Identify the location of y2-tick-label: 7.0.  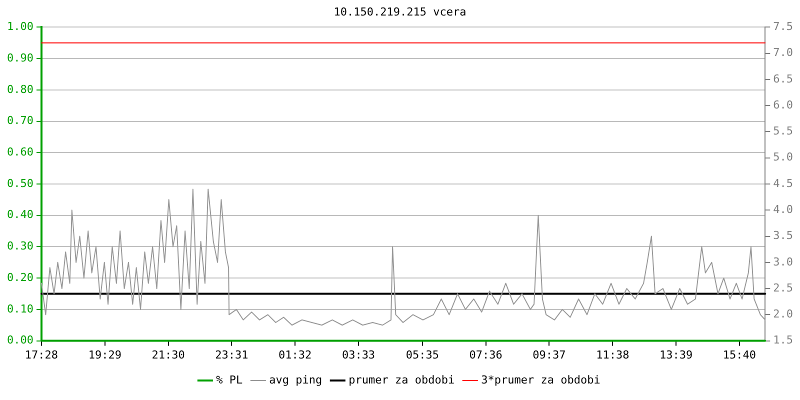
(783, 53).